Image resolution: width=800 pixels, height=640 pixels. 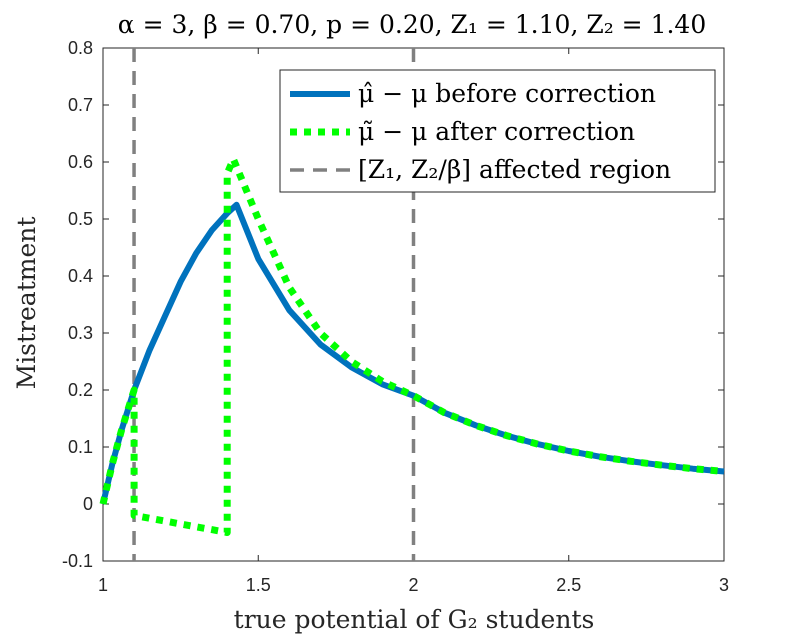 I want to click on x-tick-label: 3, so click(x=724, y=585).